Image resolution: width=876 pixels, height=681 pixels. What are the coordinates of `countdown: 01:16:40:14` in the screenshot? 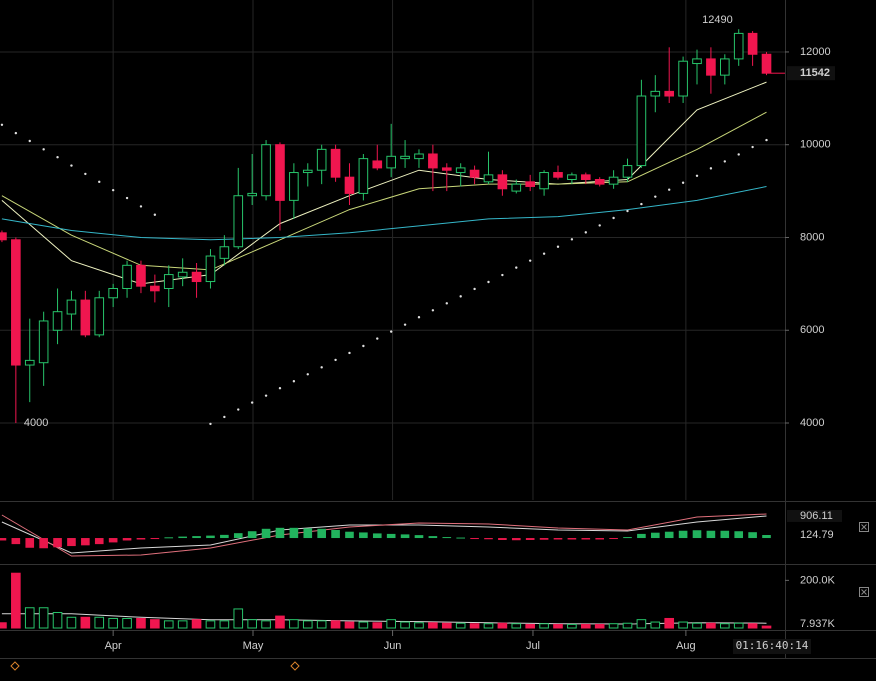 It's located at (772, 645).